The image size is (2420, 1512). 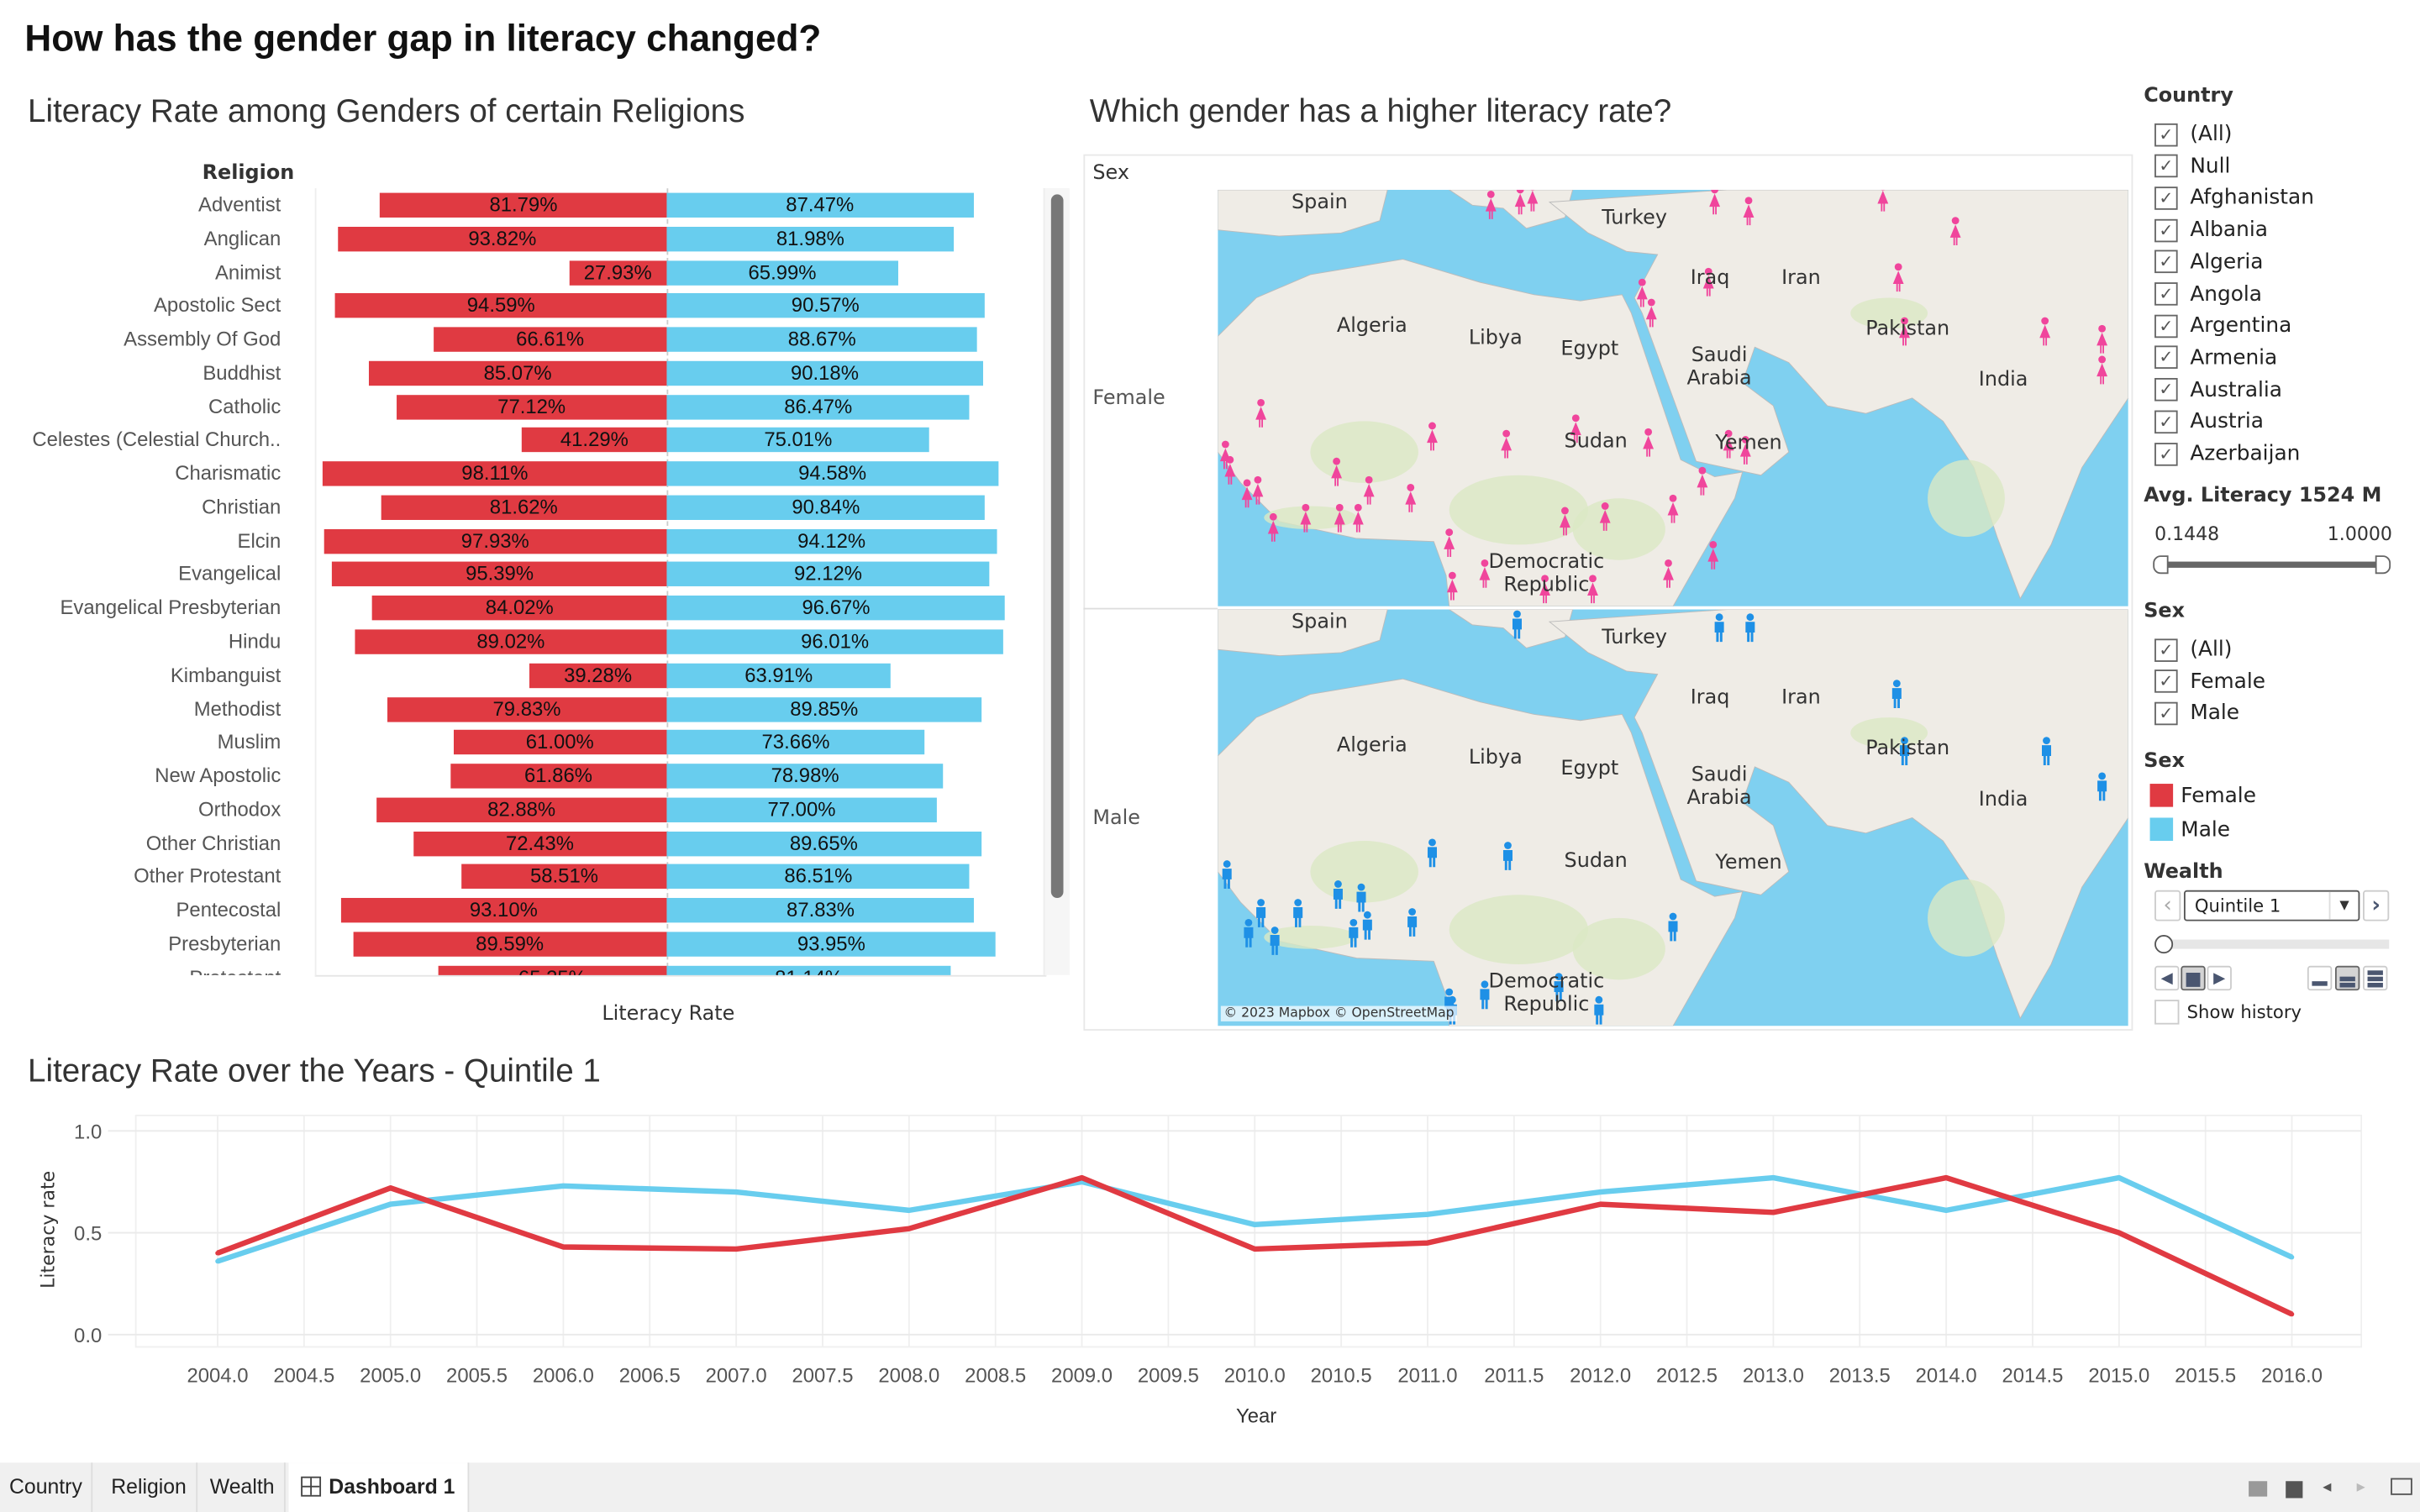 What do you see at coordinates (2208, 262) in the screenshot?
I see `country-option: ✓ Algeria` at bounding box center [2208, 262].